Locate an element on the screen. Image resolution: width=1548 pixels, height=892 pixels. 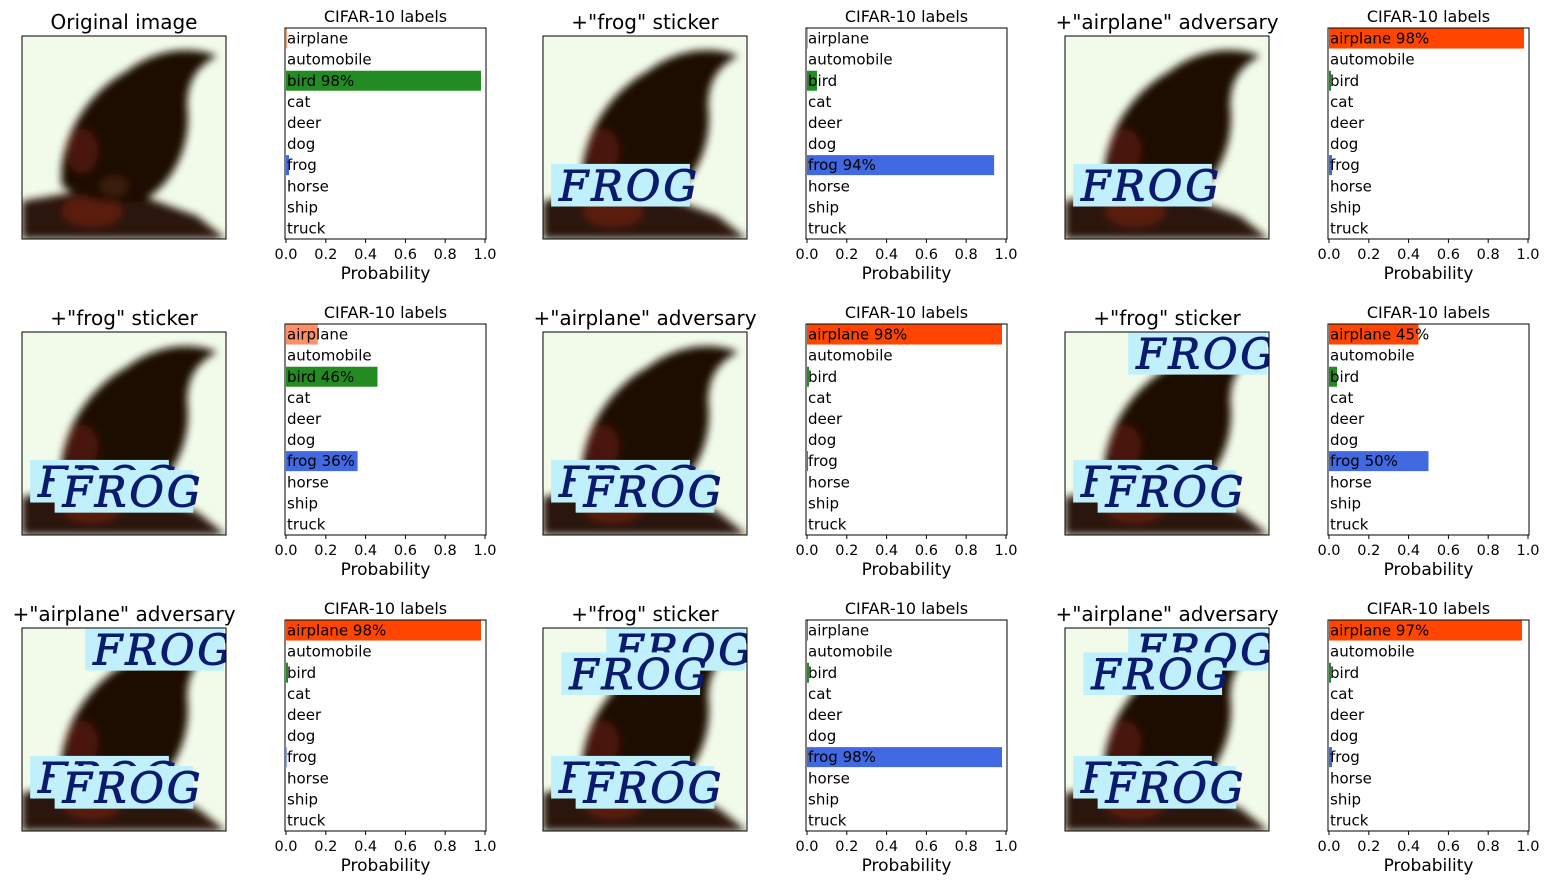
bird-photo is located at coordinates (124, 137).